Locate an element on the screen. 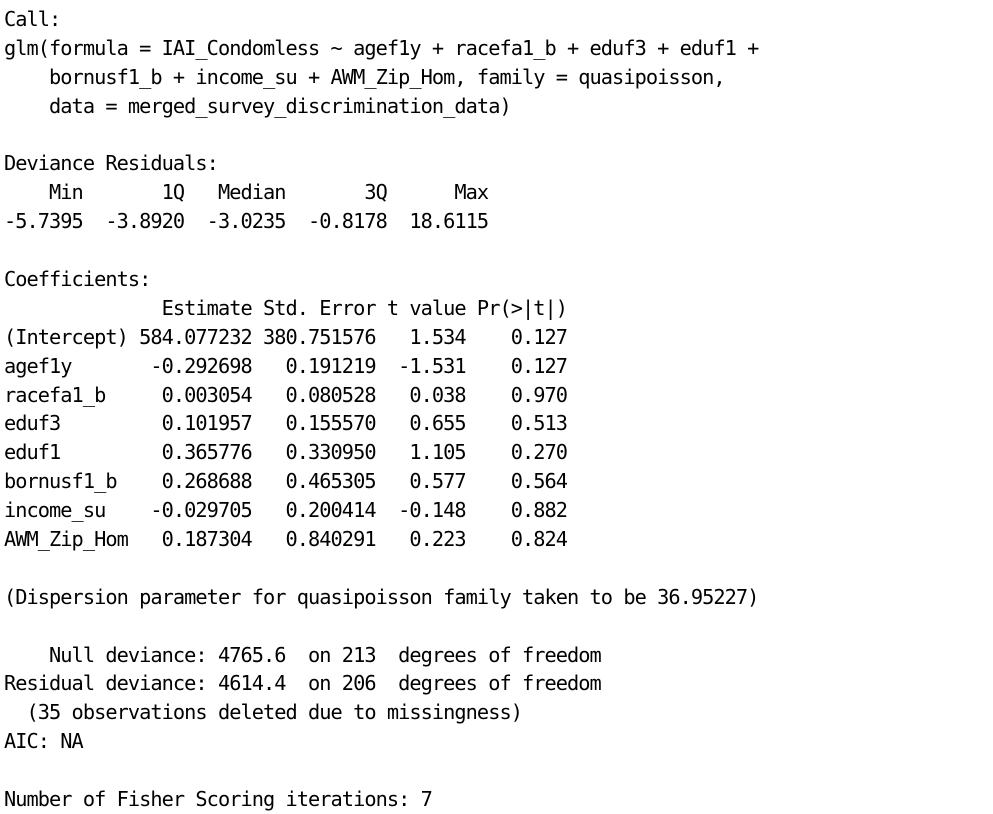  coefficients-header: Coefficients: is located at coordinates (77, 279).